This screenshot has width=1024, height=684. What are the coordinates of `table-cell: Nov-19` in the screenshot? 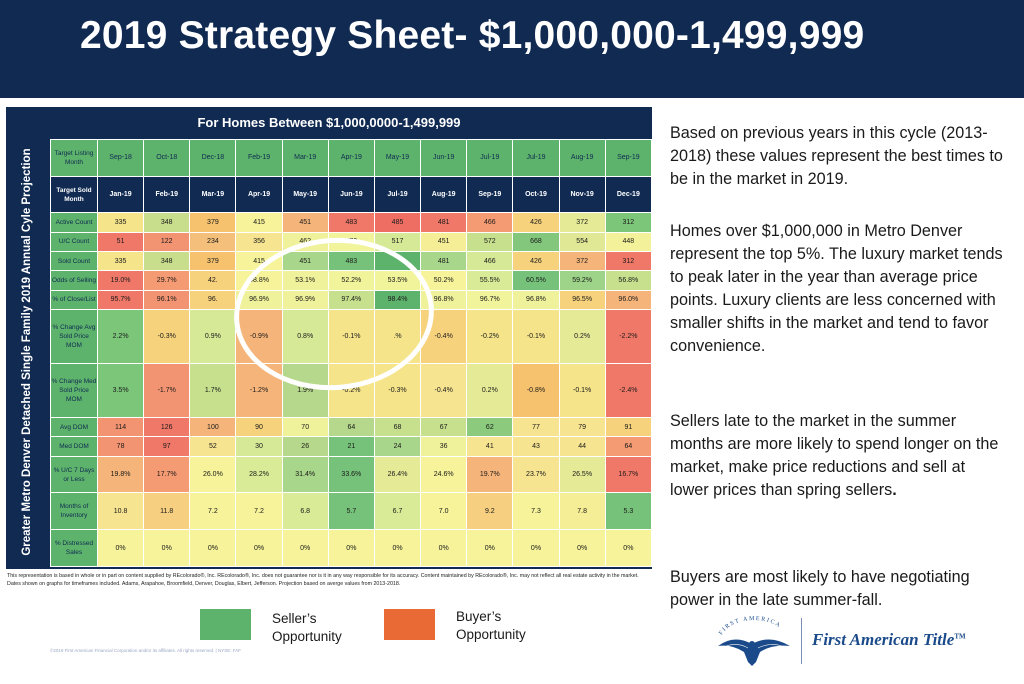 It's located at (582, 194).